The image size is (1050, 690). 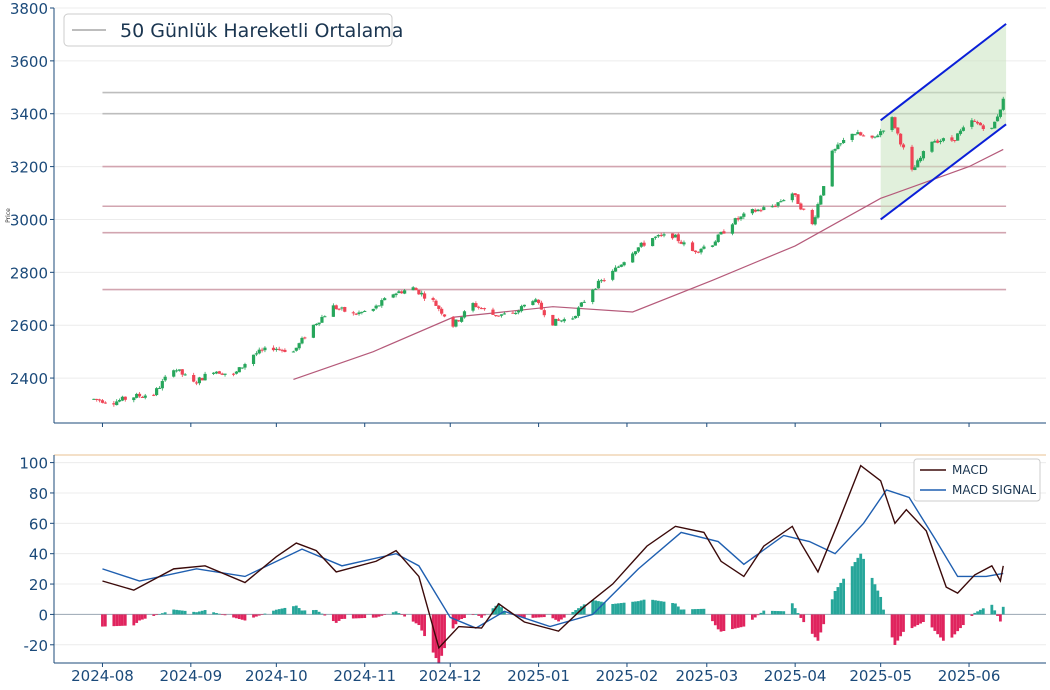 I want to click on macd-y-tick-label: 0, so click(x=43, y=615).